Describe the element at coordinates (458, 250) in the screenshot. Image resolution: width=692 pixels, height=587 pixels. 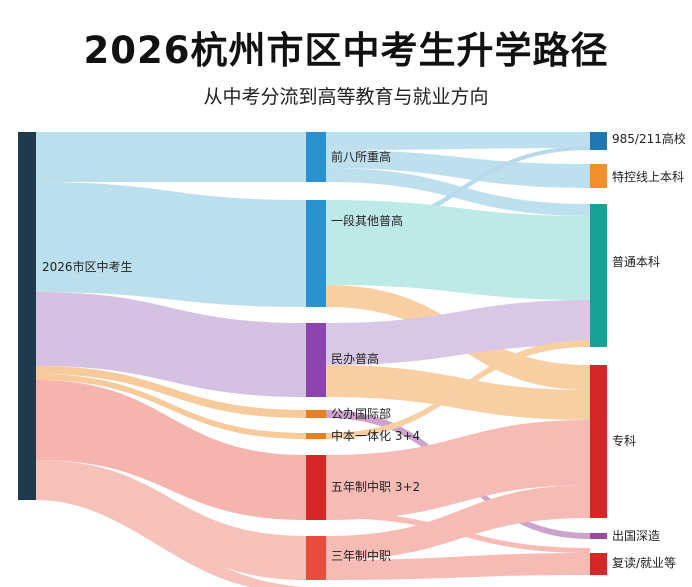
I see `flow-other-putong` at that location.